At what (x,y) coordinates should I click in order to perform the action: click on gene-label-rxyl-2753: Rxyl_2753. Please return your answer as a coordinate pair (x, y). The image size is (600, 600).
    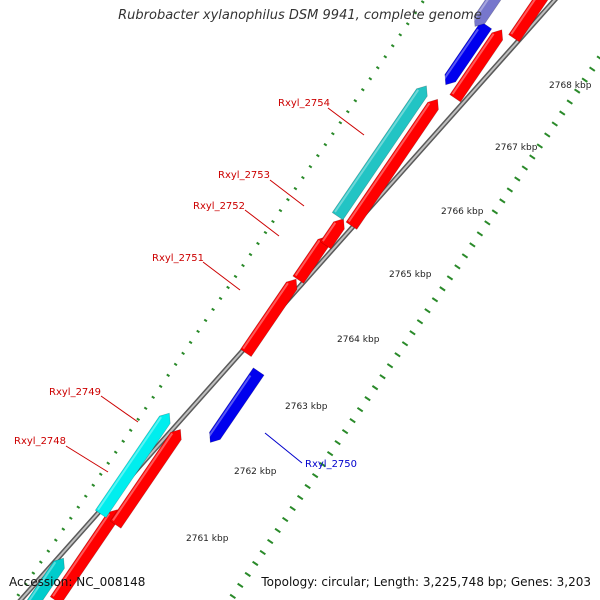
    Looking at the image, I should click on (244, 175).